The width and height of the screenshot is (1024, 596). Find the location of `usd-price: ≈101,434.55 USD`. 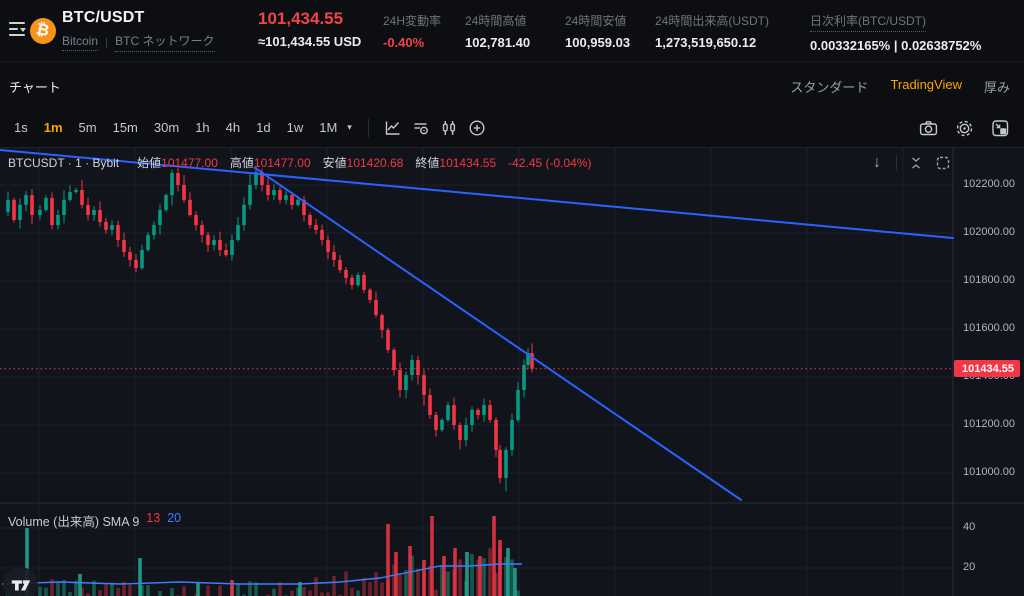

usd-price: ≈101,434.55 USD is located at coordinates (310, 41).